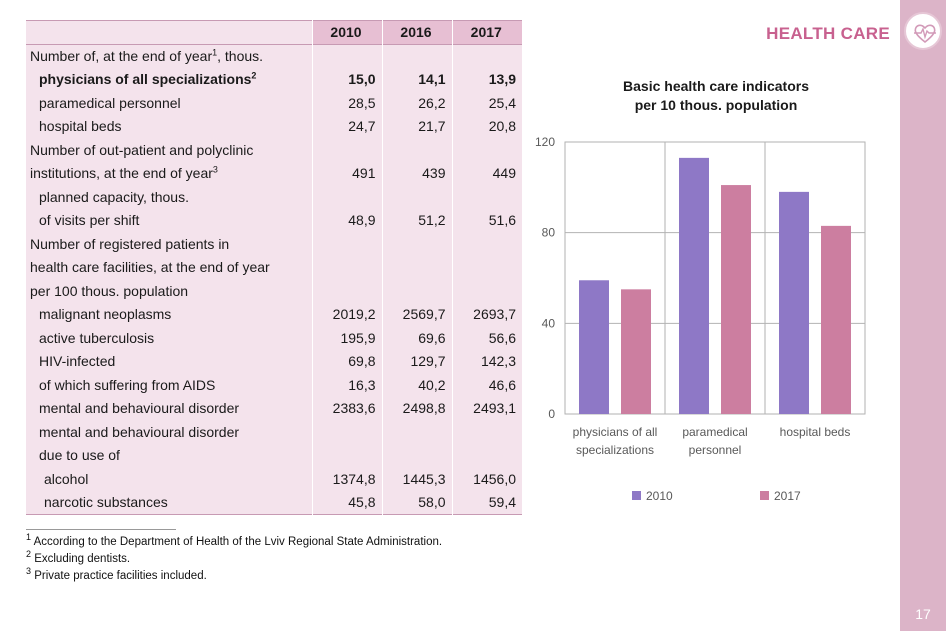 This screenshot has height=631, width=946. I want to click on value-cell: 46,6, so click(486, 385).